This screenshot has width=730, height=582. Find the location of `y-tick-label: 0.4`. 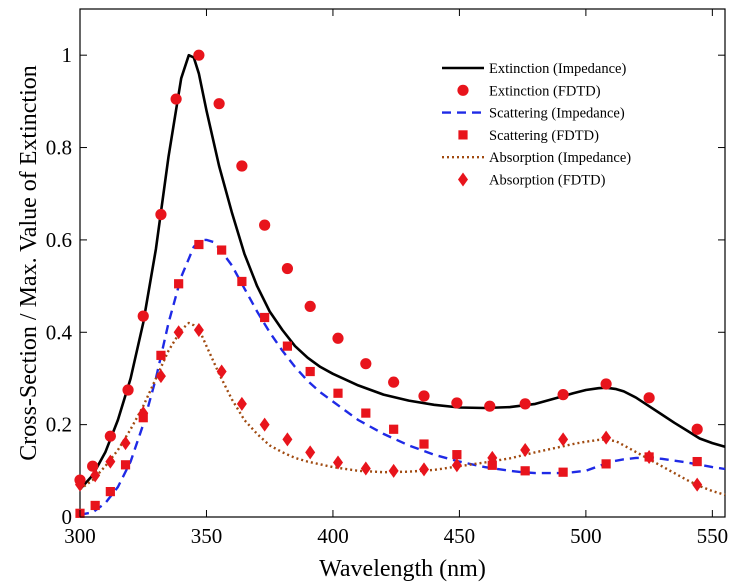

y-tick-label: 0.4 is located at coordinates (59, 332).